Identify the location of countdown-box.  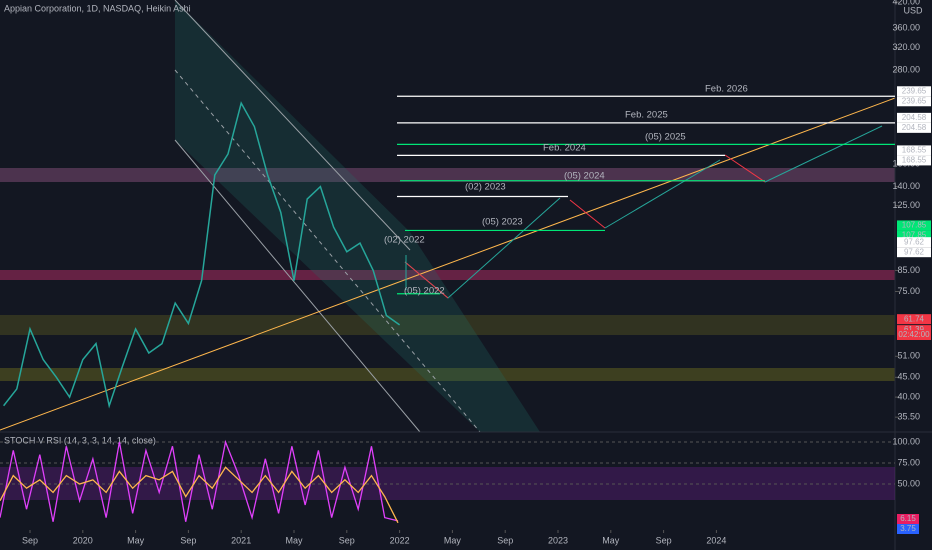
(914, 335).